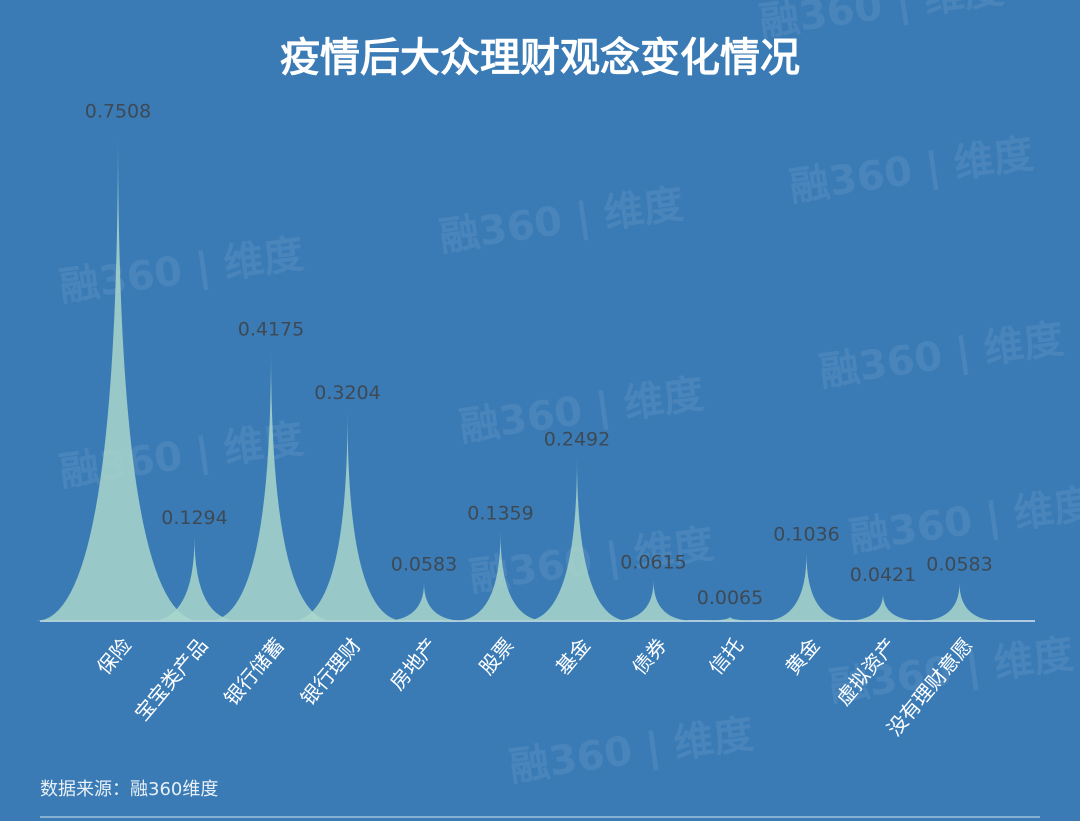 Image resolution: width=1080 pixels, height=821 pixels. What do you see at coordinates (730, 598) in the screenshot?
I see `value-label: 0.0065` at bounding box center [730, 598].